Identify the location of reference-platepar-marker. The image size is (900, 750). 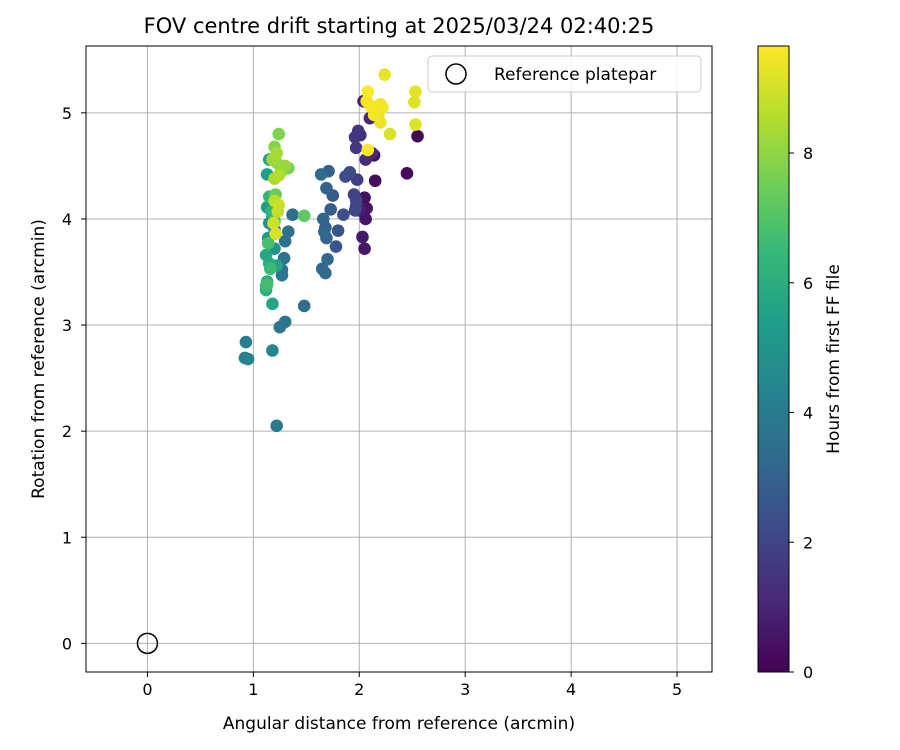
(147, 643).